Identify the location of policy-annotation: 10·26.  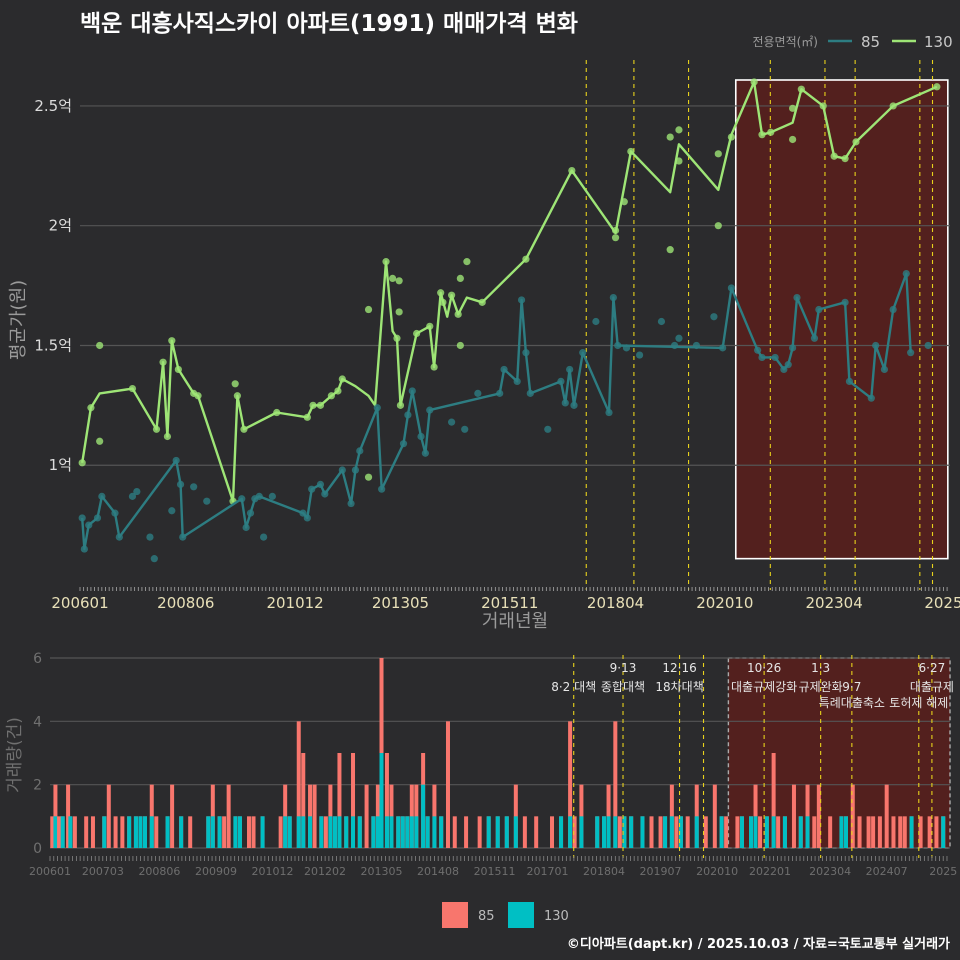
(764, 668).